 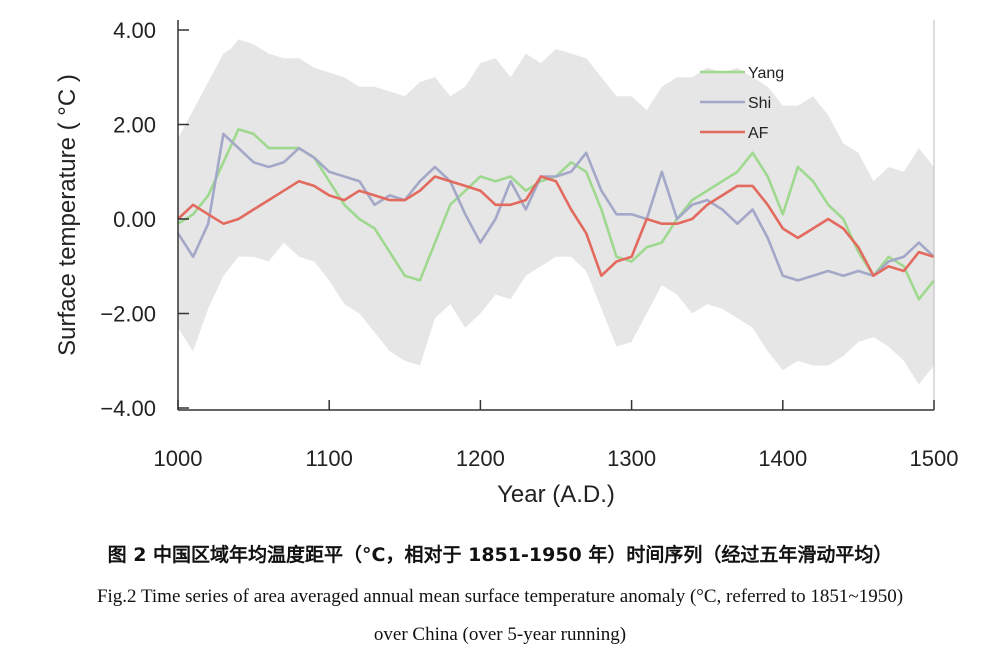 What do you see at coordinates (782, 458) in the screenshot?
I see `x-tick-label: 1400` at bounding box center [782, 458].